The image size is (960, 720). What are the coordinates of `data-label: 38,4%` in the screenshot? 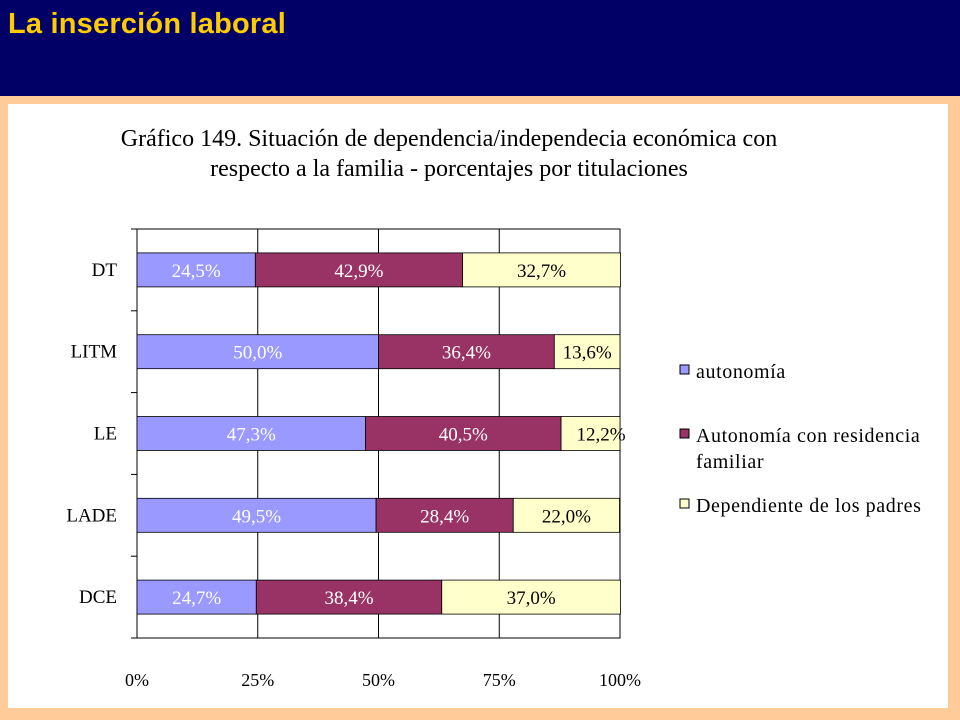 It's located at (348, 598).